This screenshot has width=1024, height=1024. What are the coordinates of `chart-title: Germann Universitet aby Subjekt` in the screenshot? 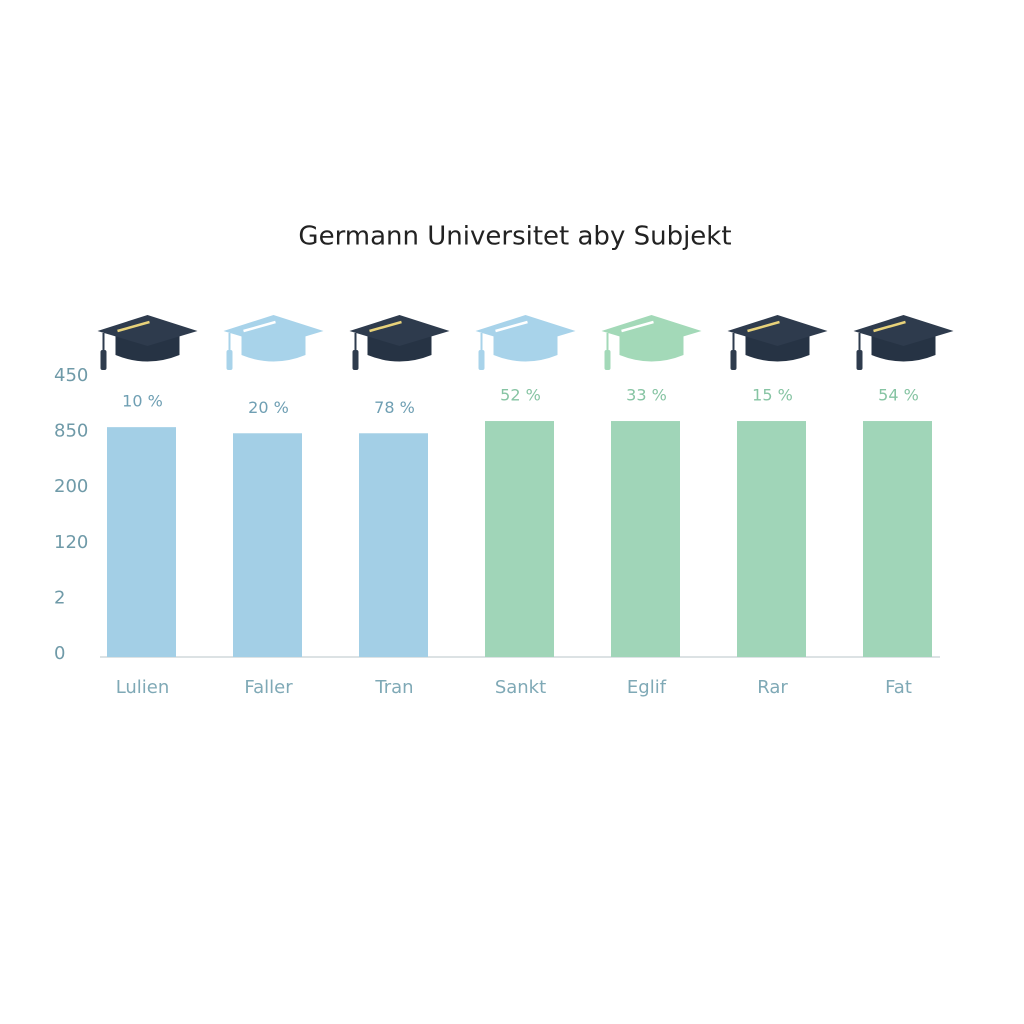 It's located at (514, 237).